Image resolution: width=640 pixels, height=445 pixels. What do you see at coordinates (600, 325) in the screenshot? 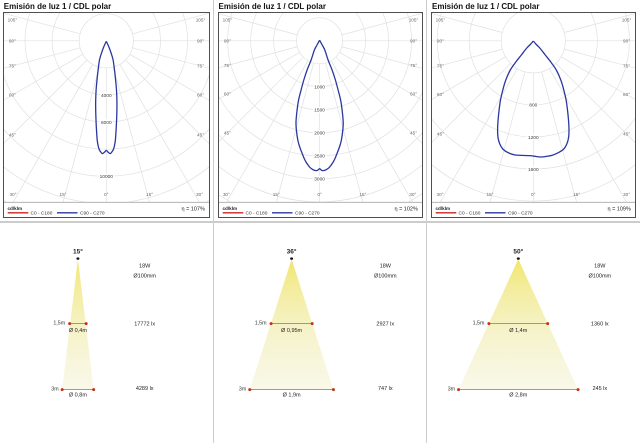
I see `svg-text: 1360 lx` at bounding box center [600, 325].